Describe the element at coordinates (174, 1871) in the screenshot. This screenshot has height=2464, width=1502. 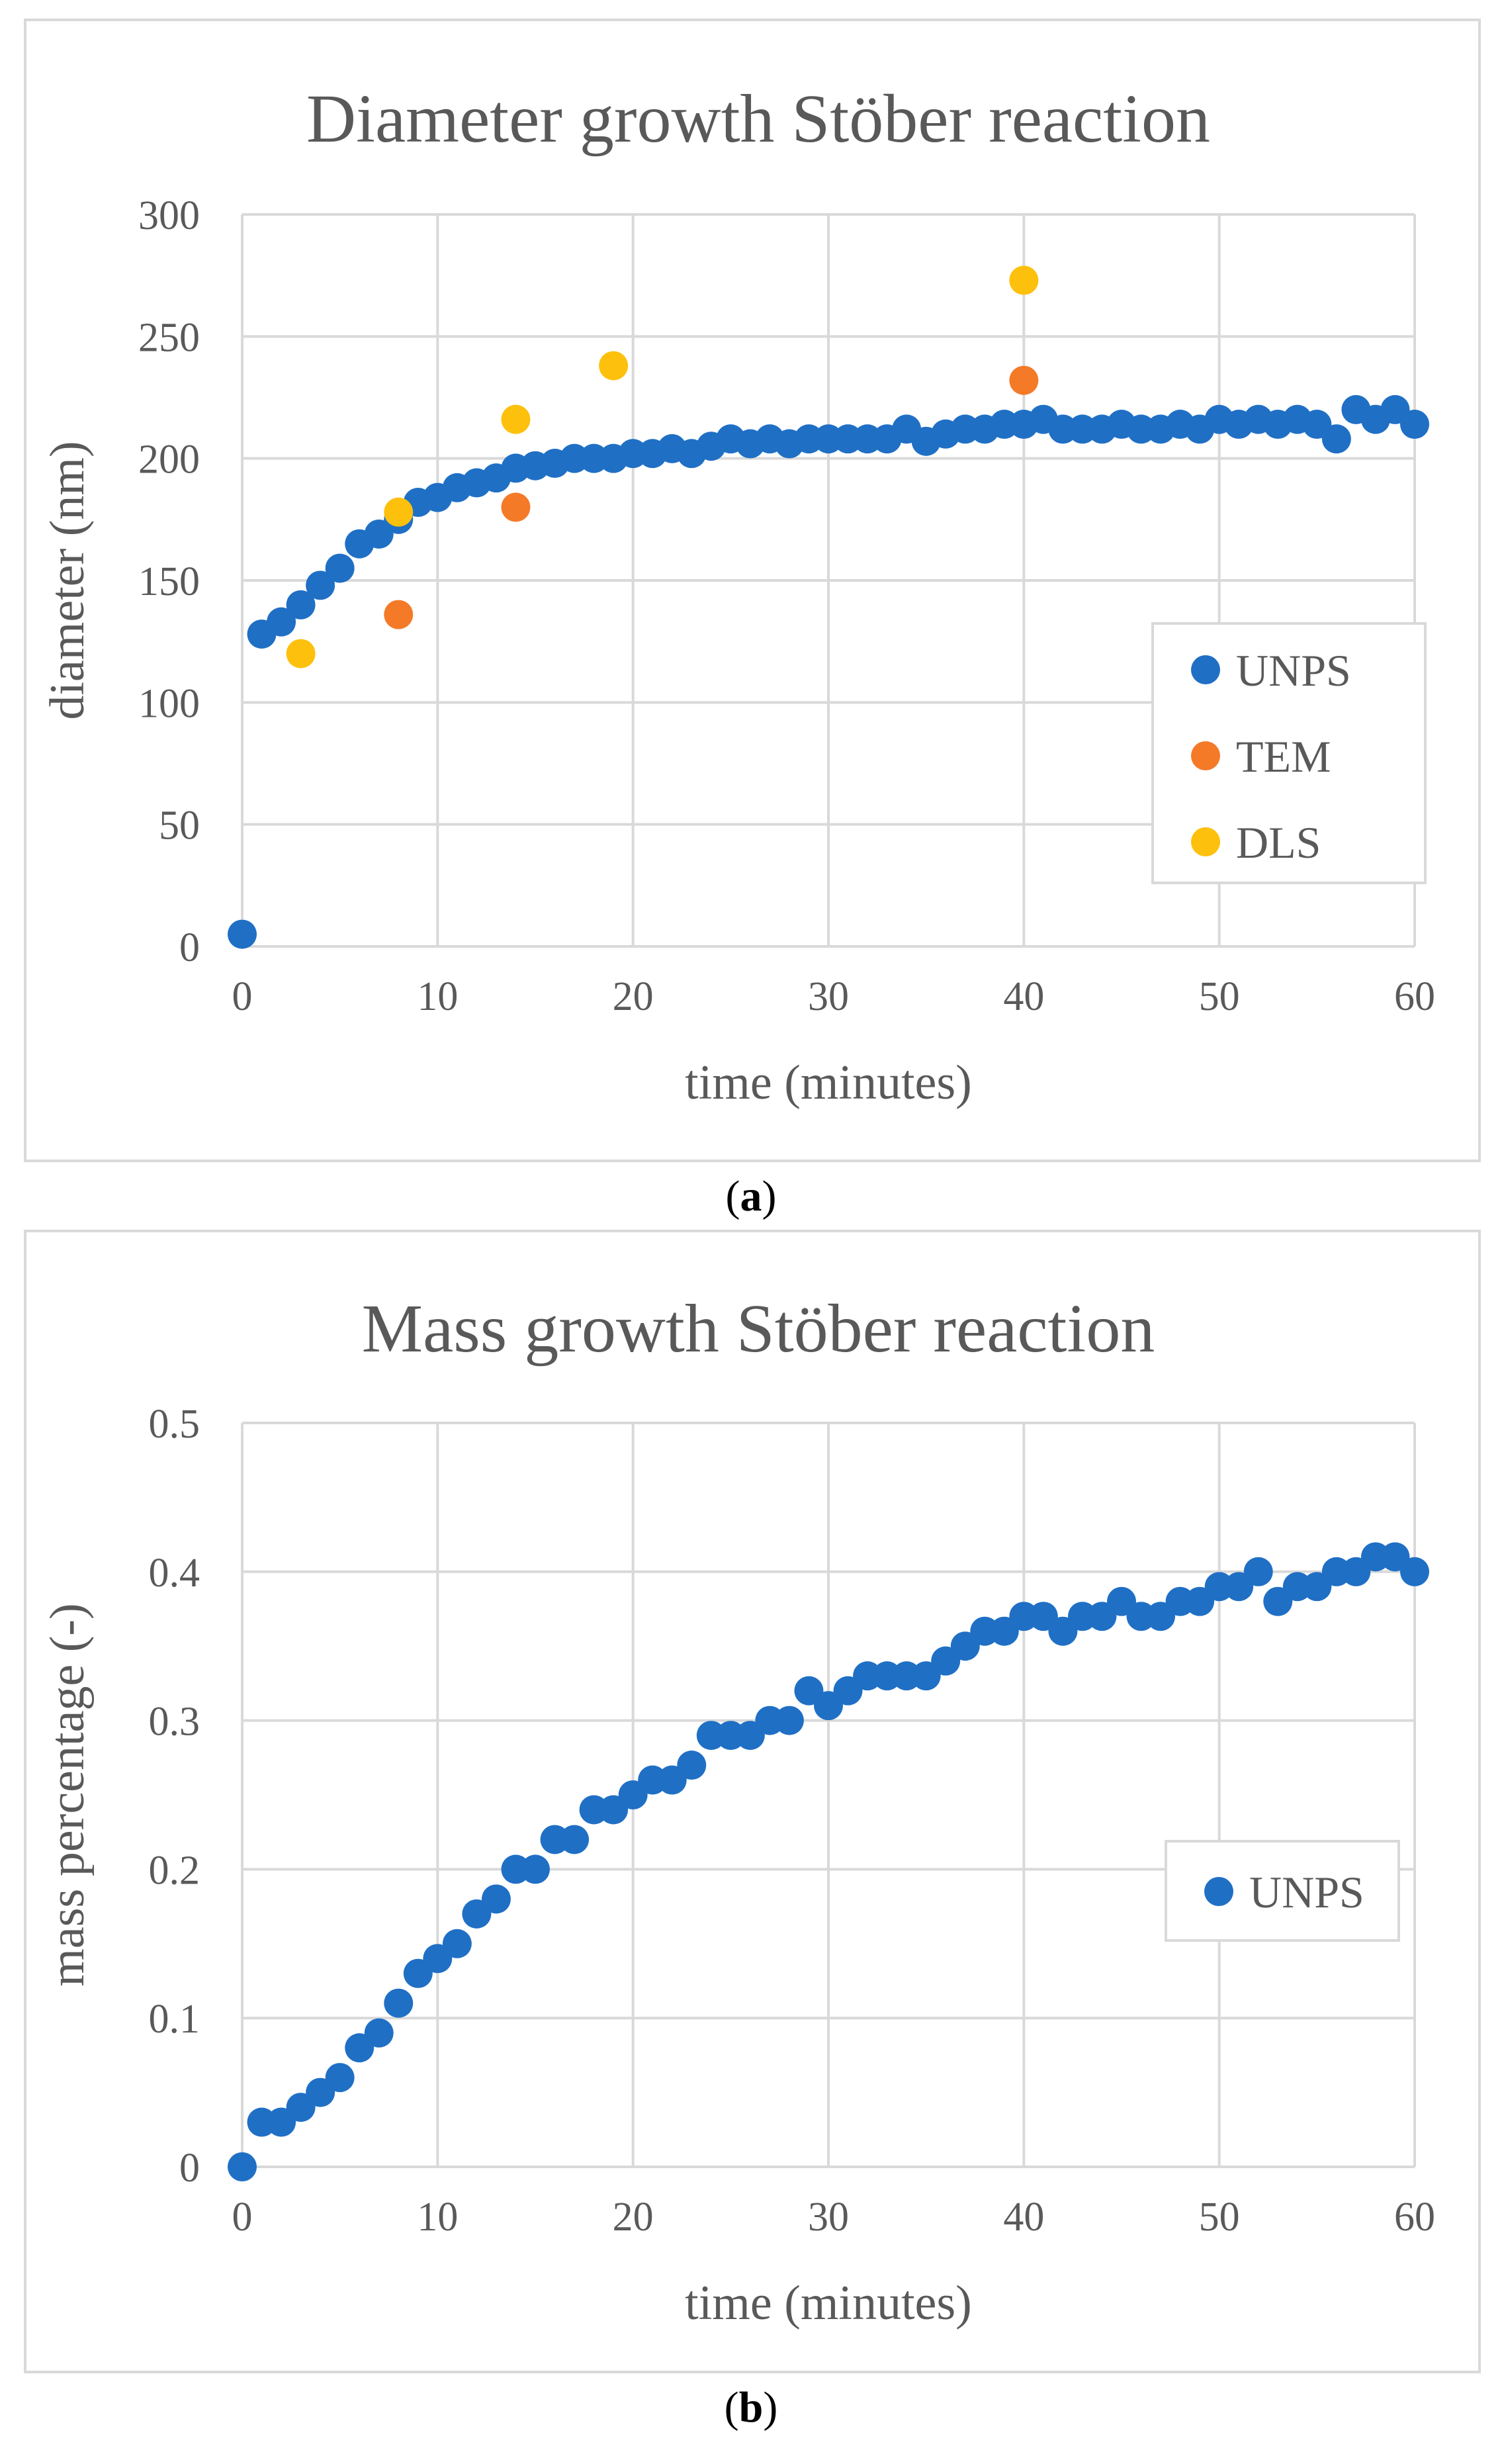
I see `y-tick-label: 0.2` at that location.